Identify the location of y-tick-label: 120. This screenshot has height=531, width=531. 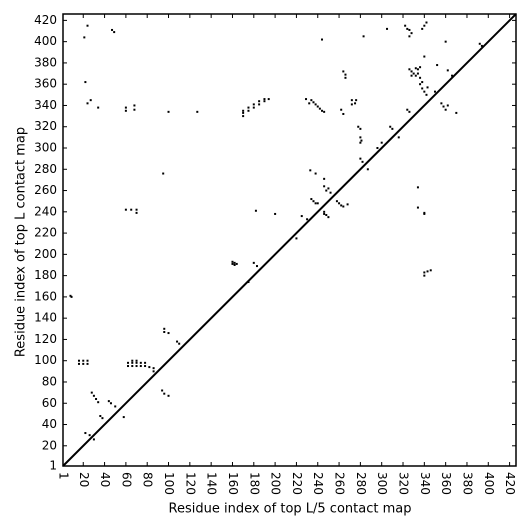
(45, 339).